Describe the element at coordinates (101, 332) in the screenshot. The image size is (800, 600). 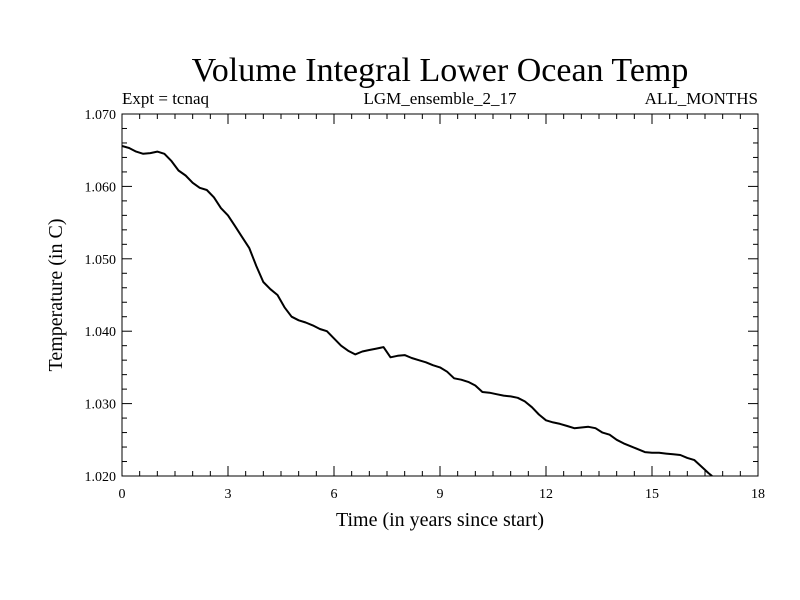
I see `y-tick-label: 1.040` at that location.